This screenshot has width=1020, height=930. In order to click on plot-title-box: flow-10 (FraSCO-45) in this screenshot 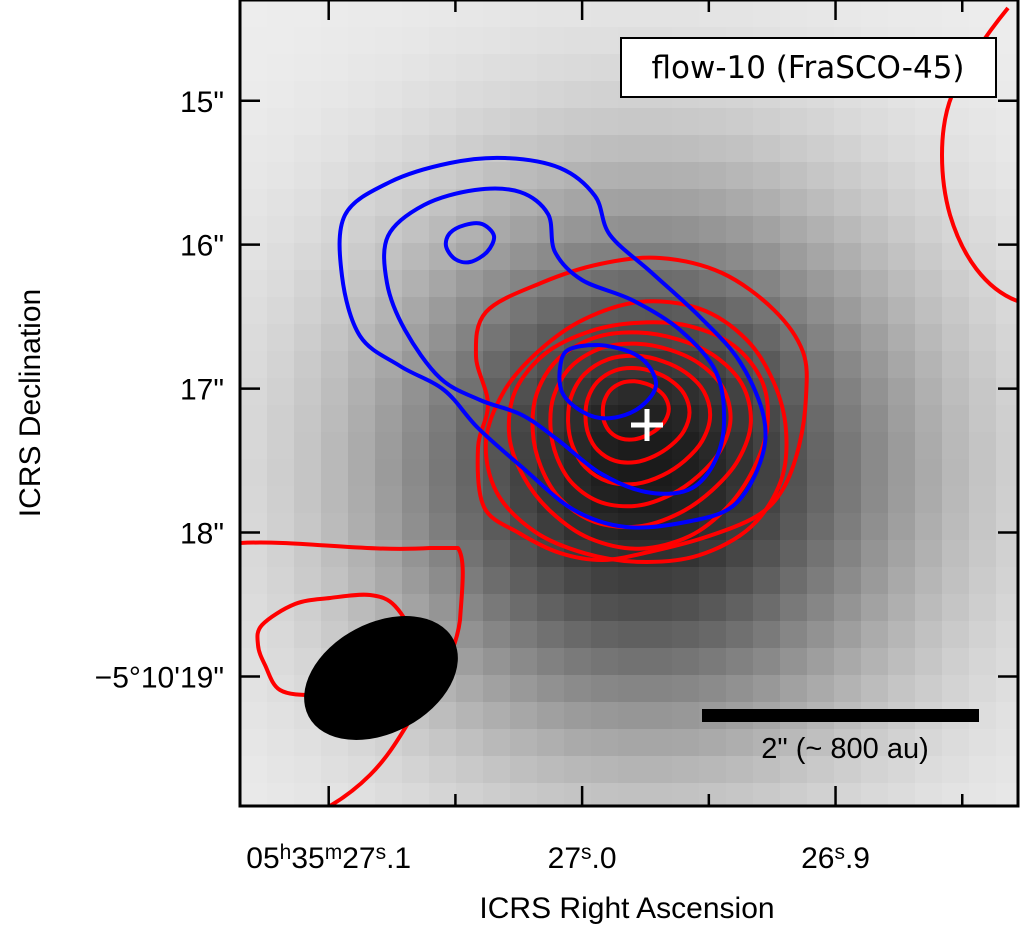, I will do `click(808, 67)`.